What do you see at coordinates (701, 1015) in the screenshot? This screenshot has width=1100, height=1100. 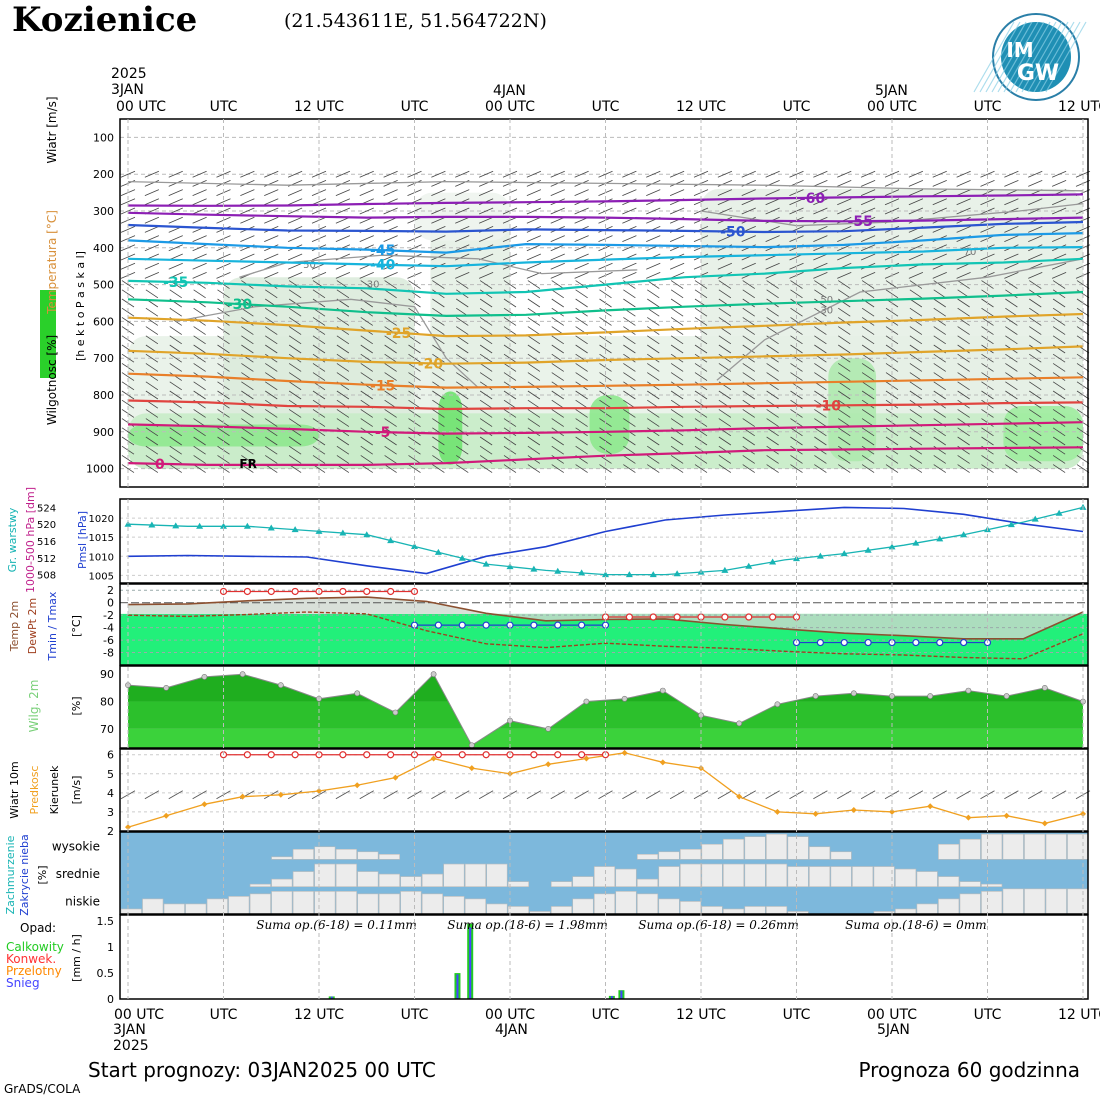 I see `bottom-tick-label: 12 UTC` at bounding box center [701, 1015].